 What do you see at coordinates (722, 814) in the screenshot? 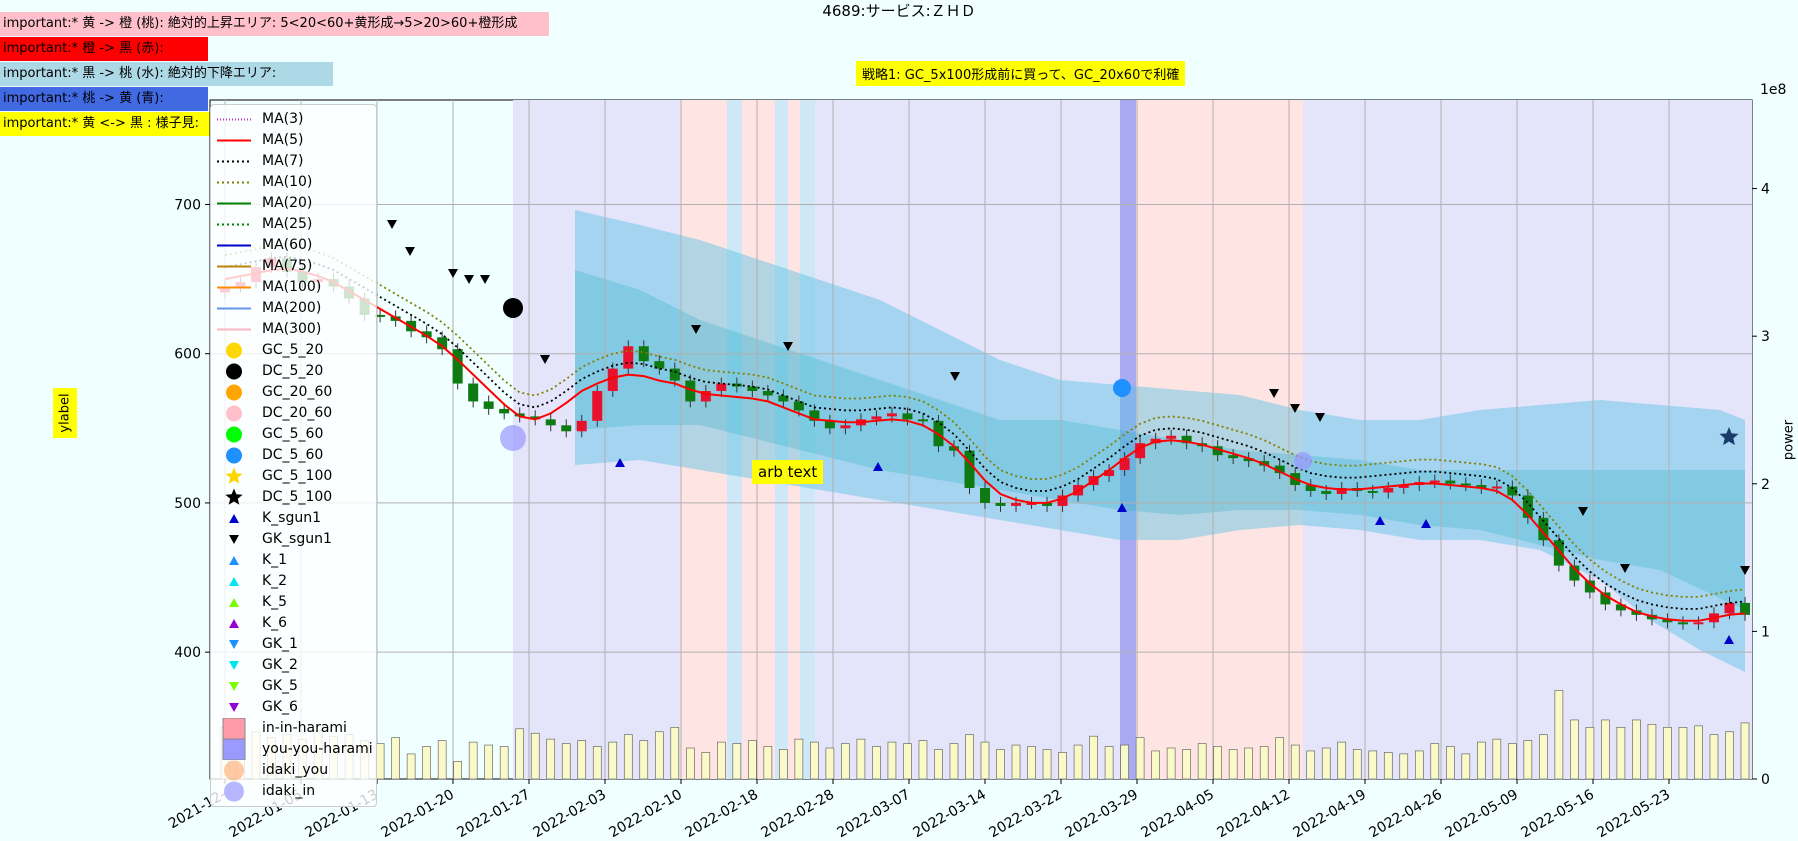
I see `tick-label-x: 2022-02-18` at bounding box center [722, 814].